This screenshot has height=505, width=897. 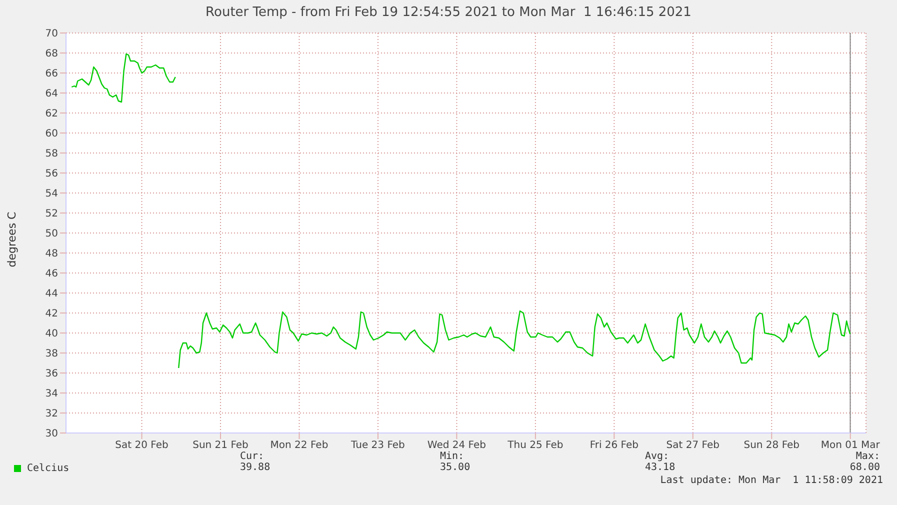 What do you see at coordinates (51, 274) in the screenshot?
I see `y-tick-label: 46` at bounding box center [51, 274].